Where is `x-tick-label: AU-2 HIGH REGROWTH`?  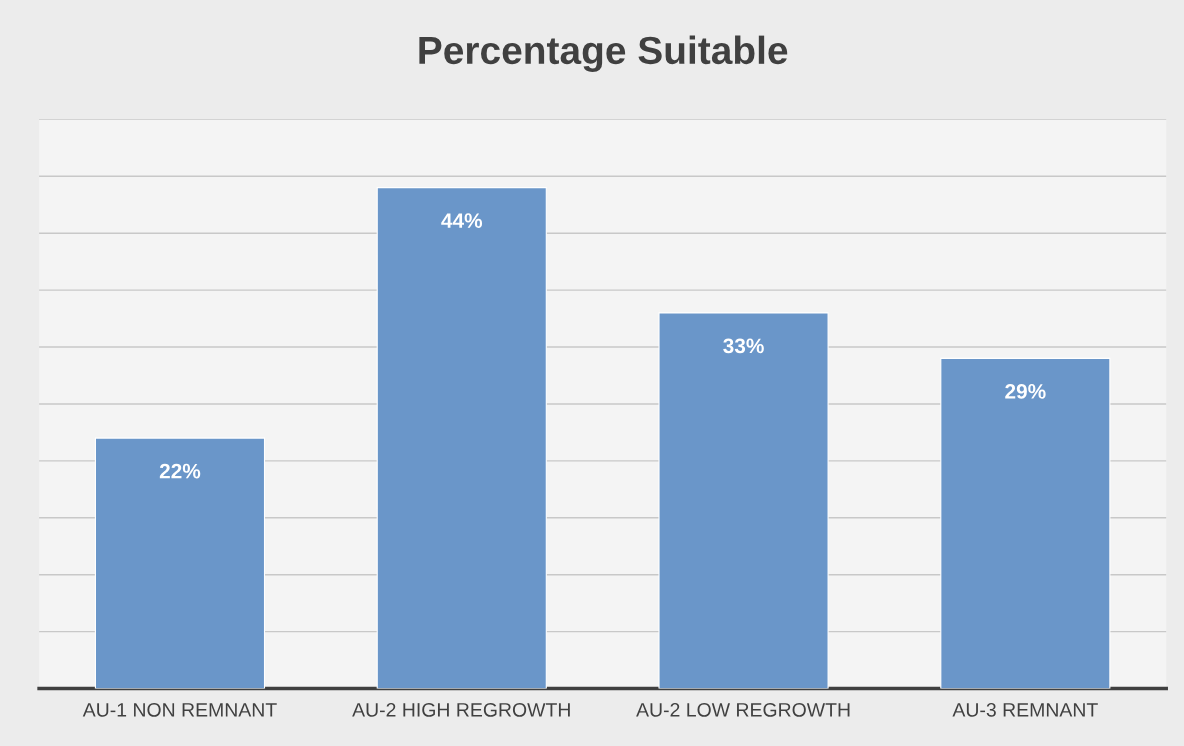 x-tick-label: AU-2 HIGH REGROWTH is located at coordinates (461, 709).